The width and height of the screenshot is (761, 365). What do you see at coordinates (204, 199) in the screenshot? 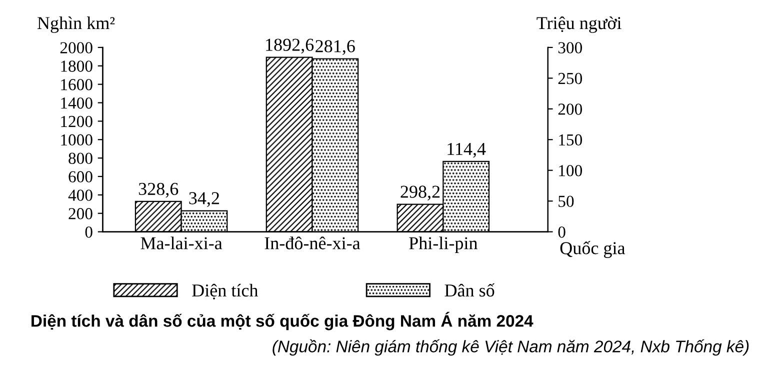
I see `data-label: 34,2` at bounding box center [204, 199].